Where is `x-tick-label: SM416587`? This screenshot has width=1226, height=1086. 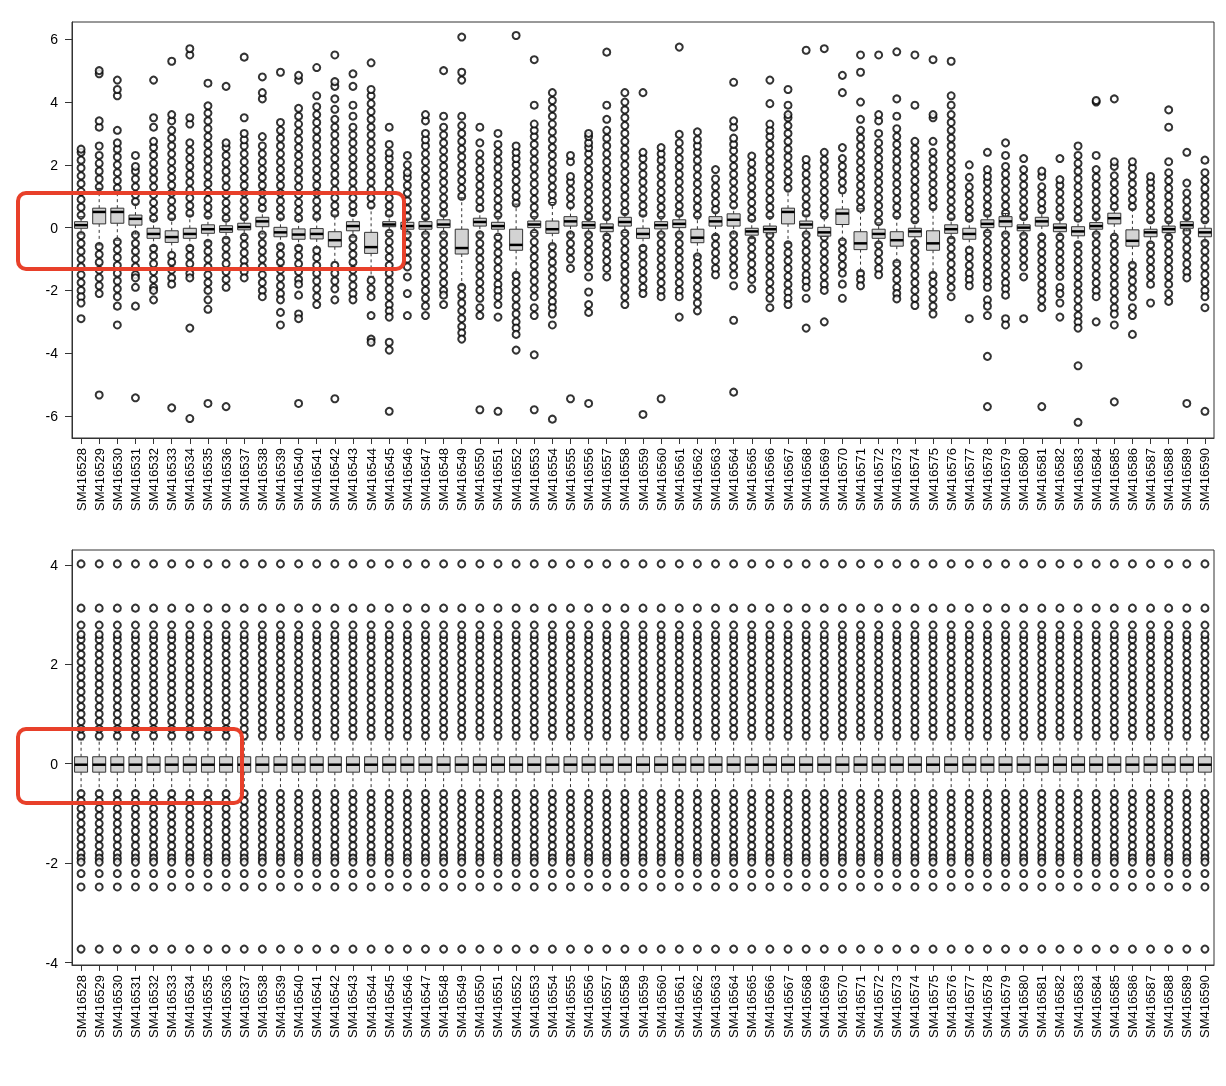
x-tick-label: SM416587 is located at coordinates (1151, 1006).